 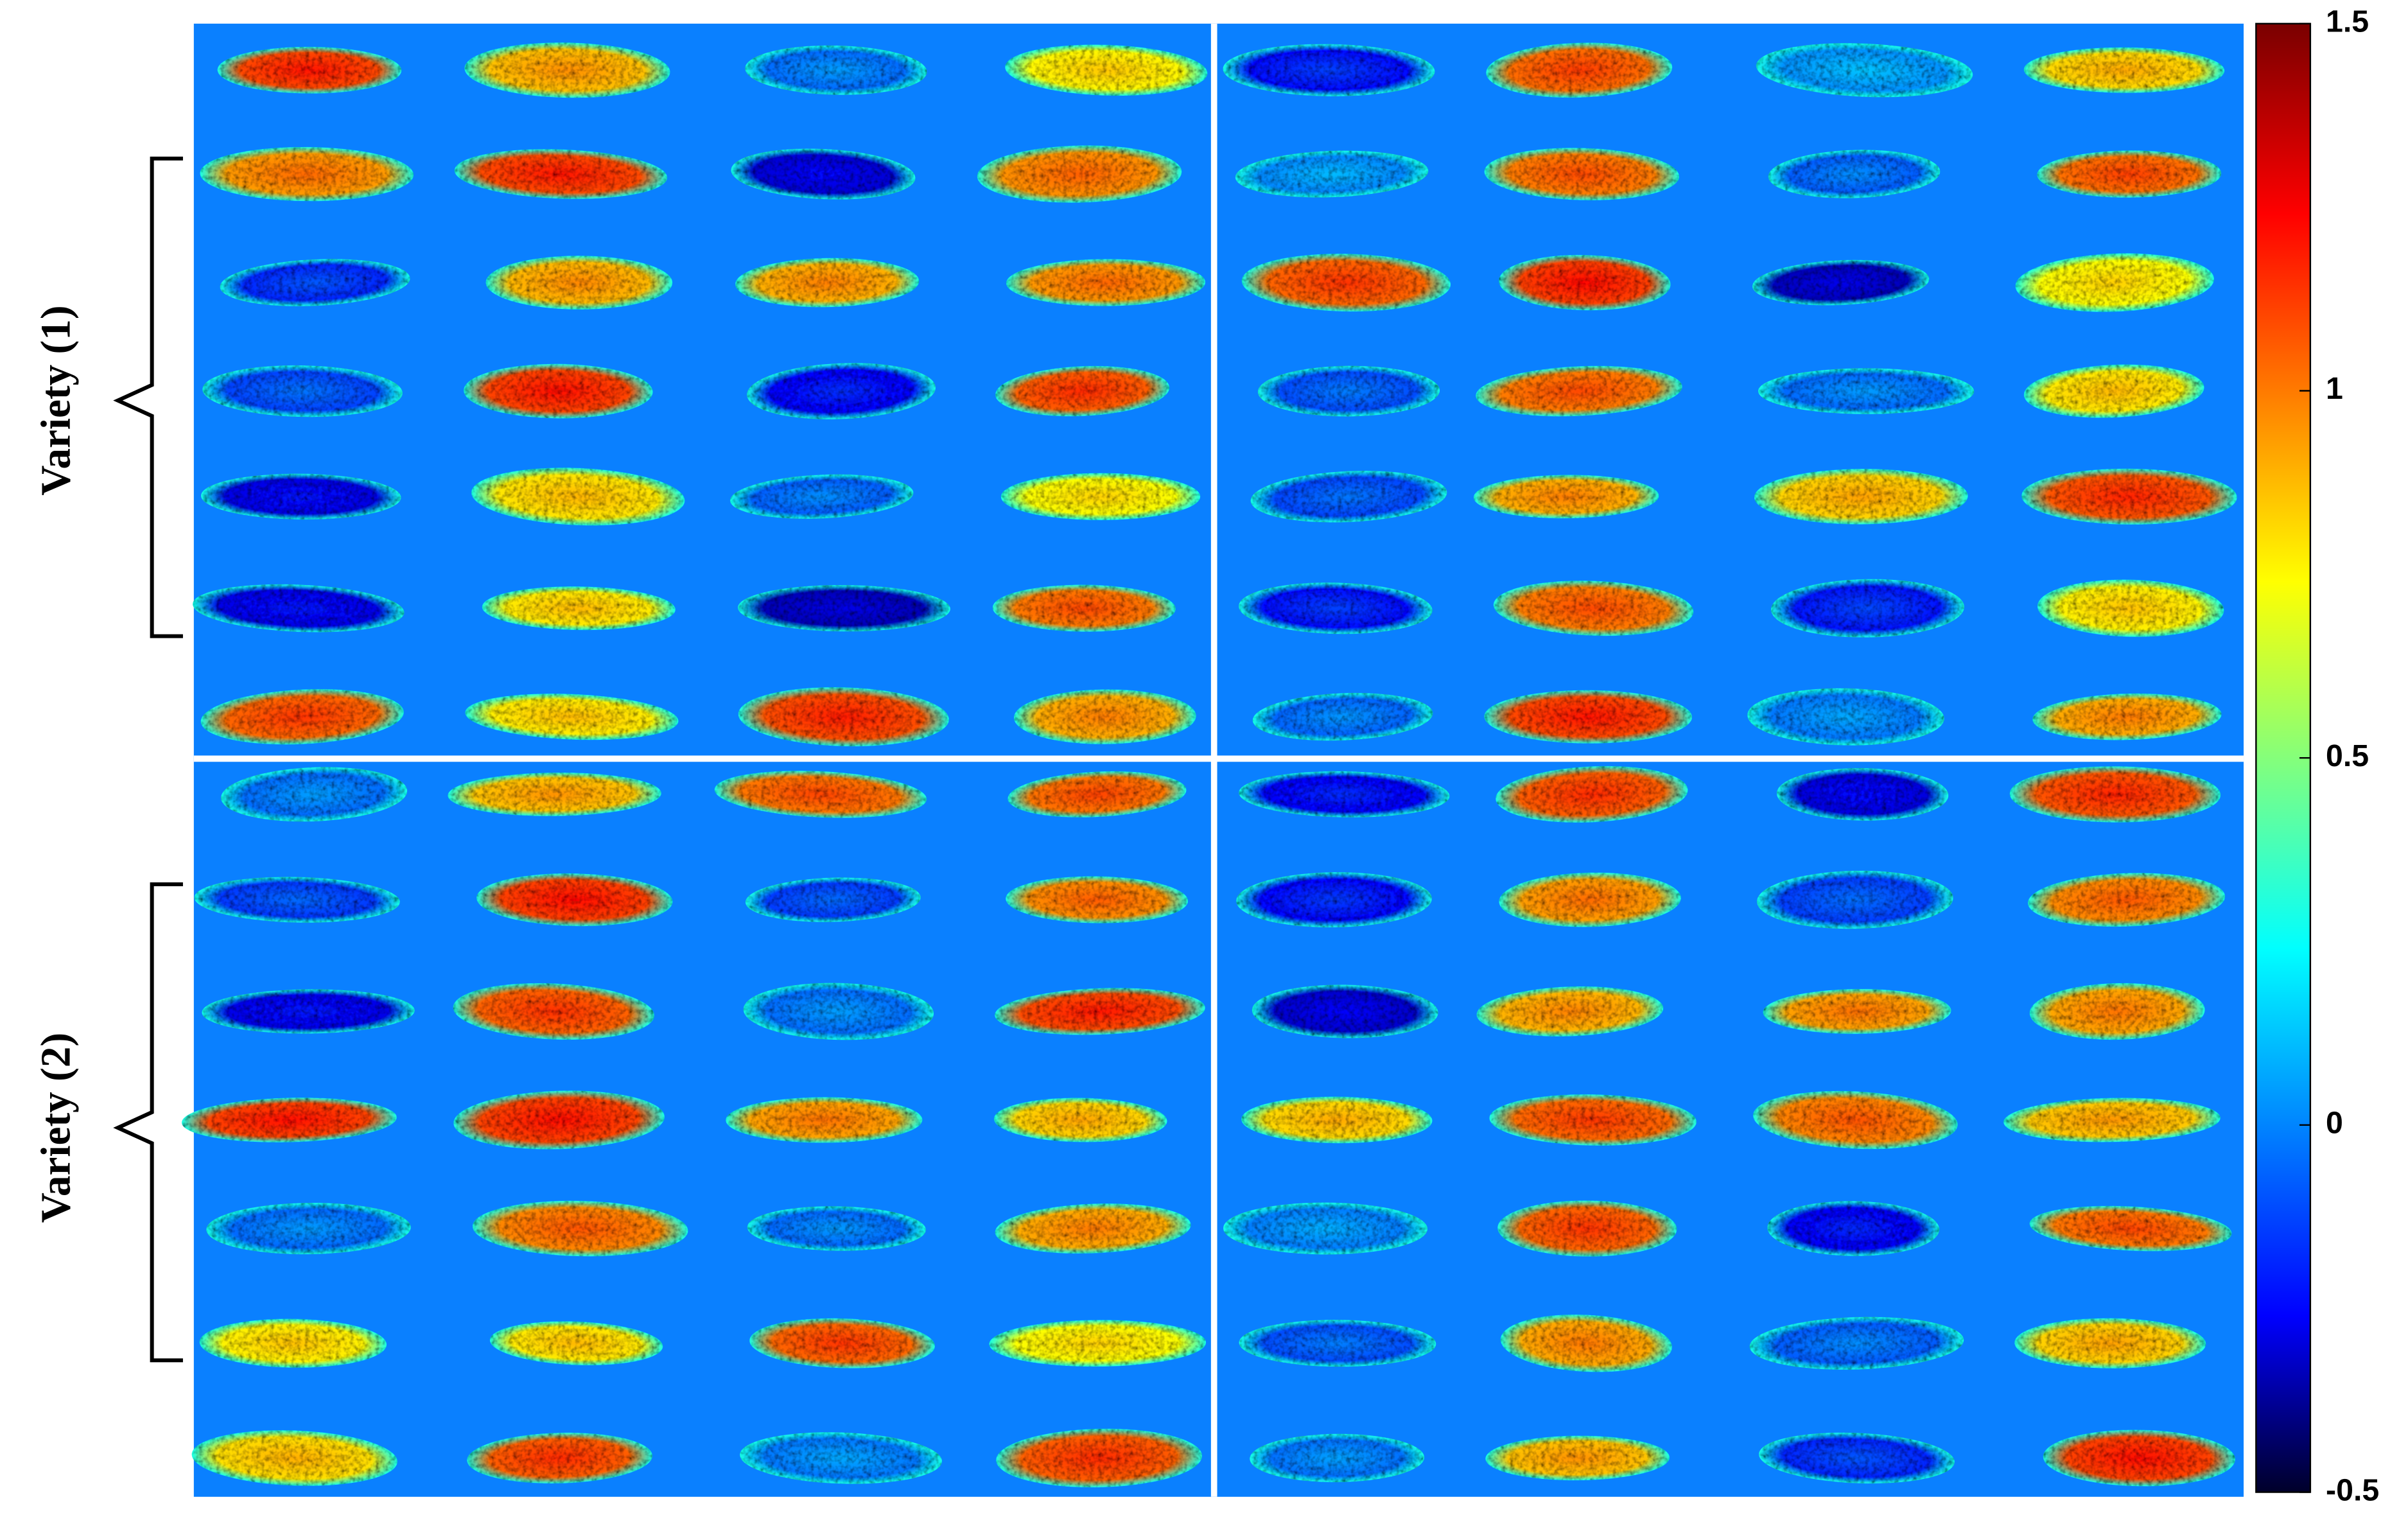 What do you see at coordinates (56, 400) in the screenshot?
I see `group-label: Variety (1)` at bounding box center [56, 400].